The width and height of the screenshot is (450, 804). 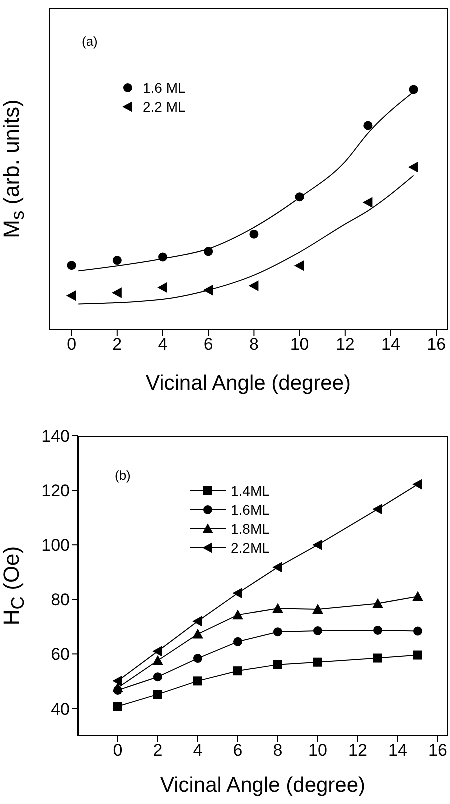 I want to click on y-tick-label: 100, so click(x=56, y=546).